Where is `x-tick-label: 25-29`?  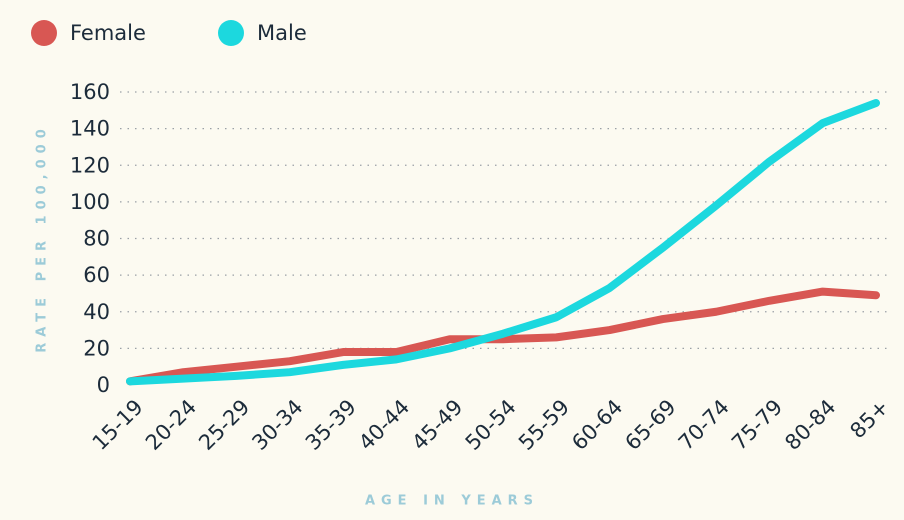
x-tick-label: 25-29 is located at coordinates (224, 425).